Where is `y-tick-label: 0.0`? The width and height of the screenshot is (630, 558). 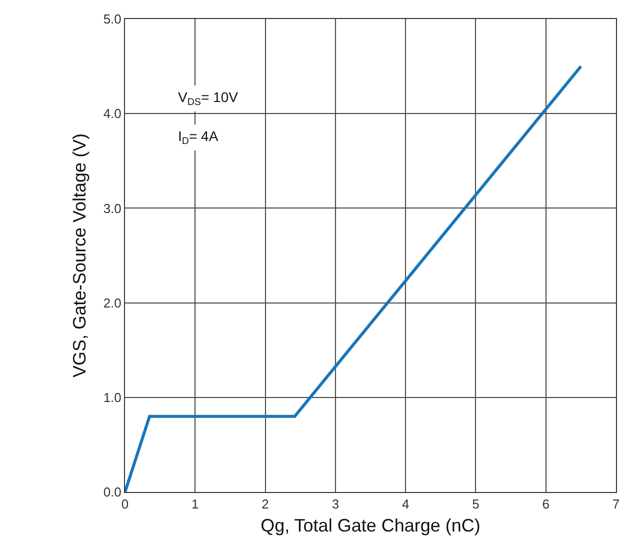
y-tick-label: 0.0 is located at coordinates (112, 492).